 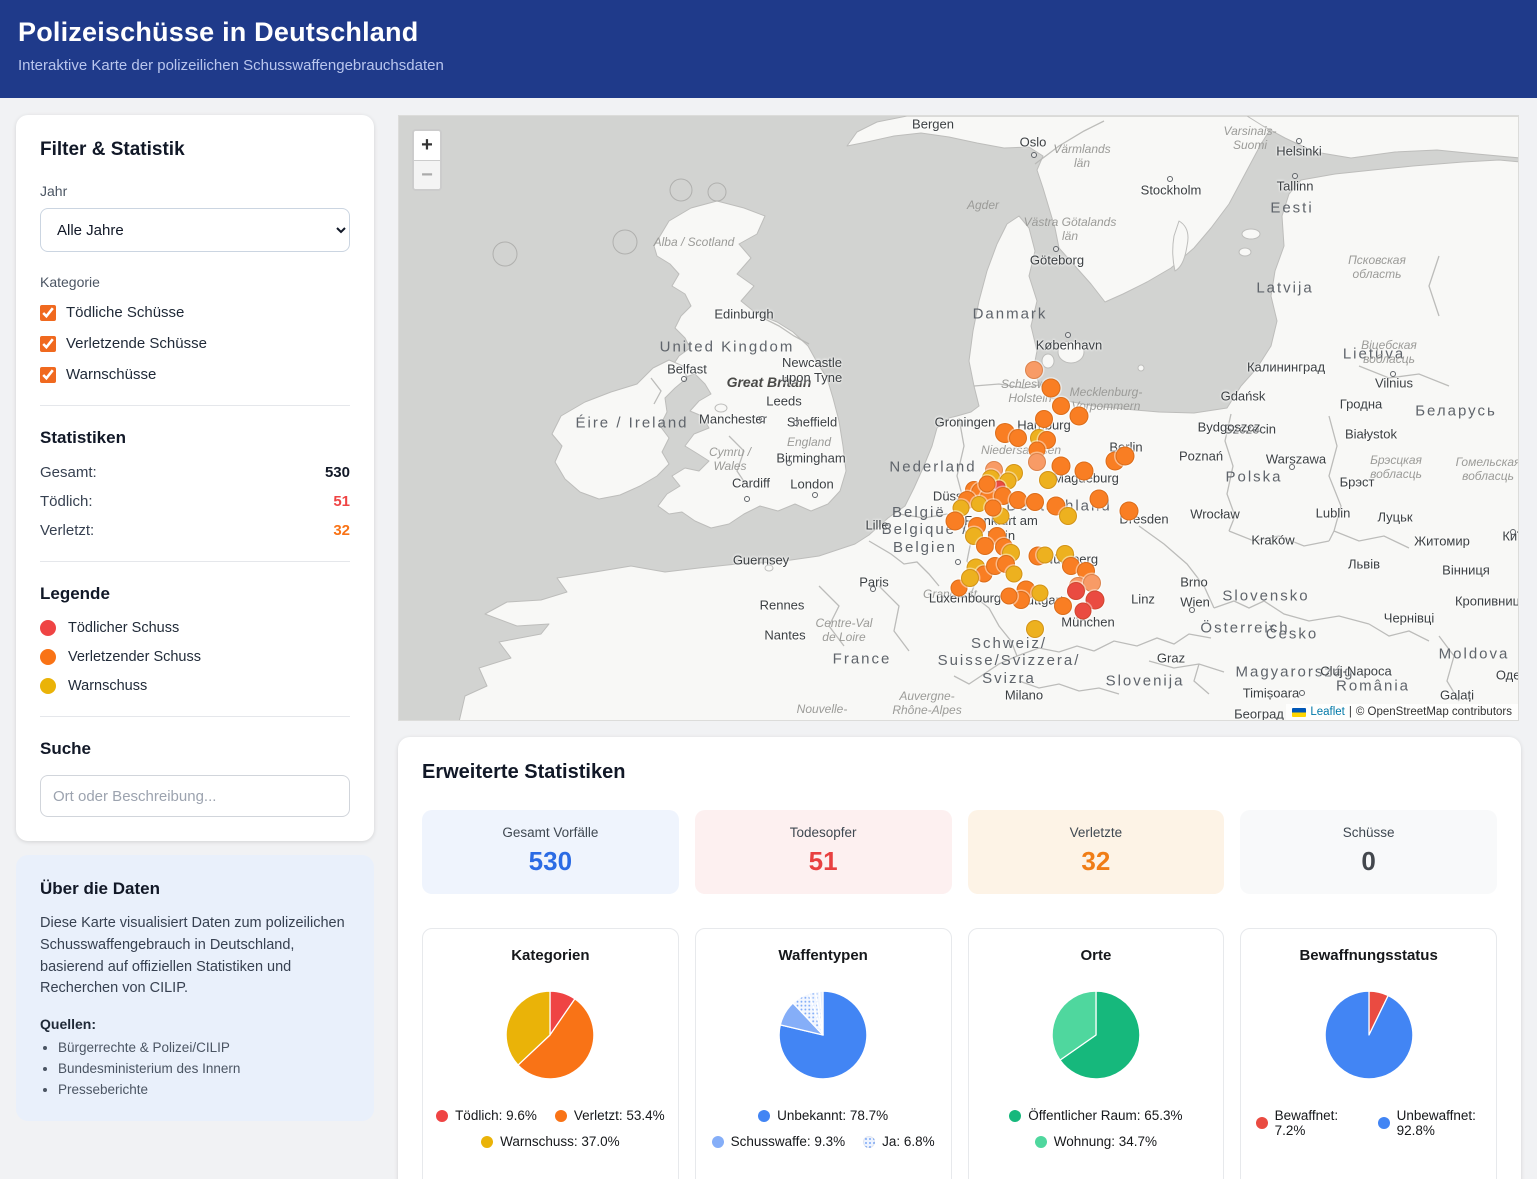 What do you see at coordinates (195, 312) in the screenshot?
I see `category-row: Tödliche Schüsse` at bounding box center [195, 312].